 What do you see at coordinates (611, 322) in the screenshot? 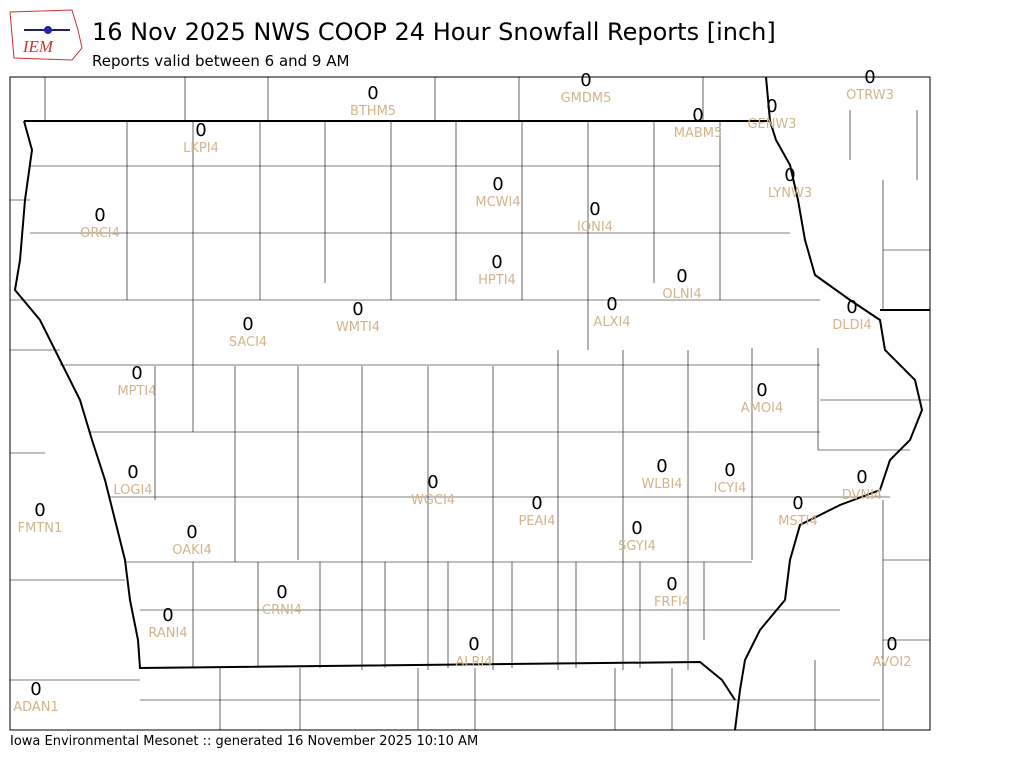
I see `station-id: ALXI4` at bounding box center [611, 322].